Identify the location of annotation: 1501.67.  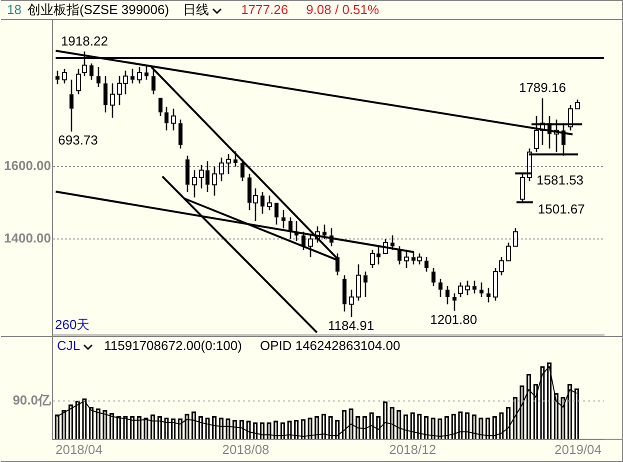
(561, 208).